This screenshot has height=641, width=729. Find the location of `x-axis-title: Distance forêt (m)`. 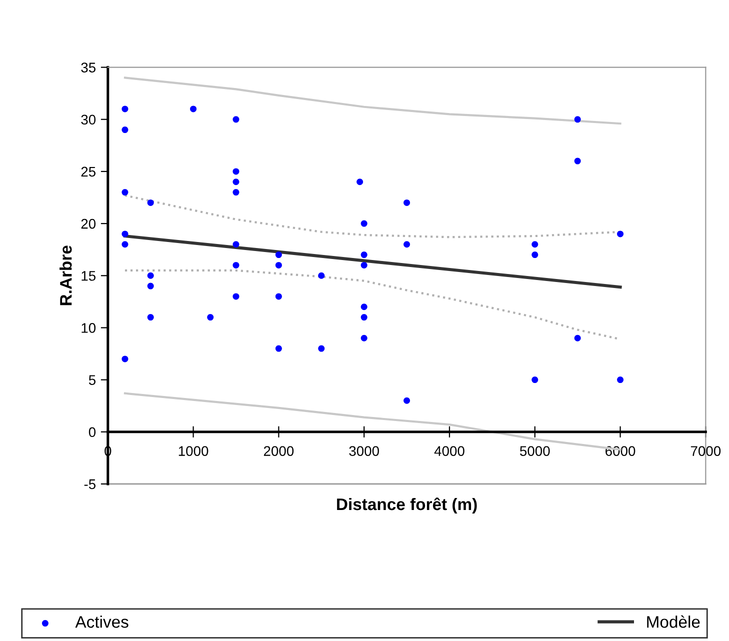

x-axis-title: Distance forêt (m) is located at coordinates (407, 506).